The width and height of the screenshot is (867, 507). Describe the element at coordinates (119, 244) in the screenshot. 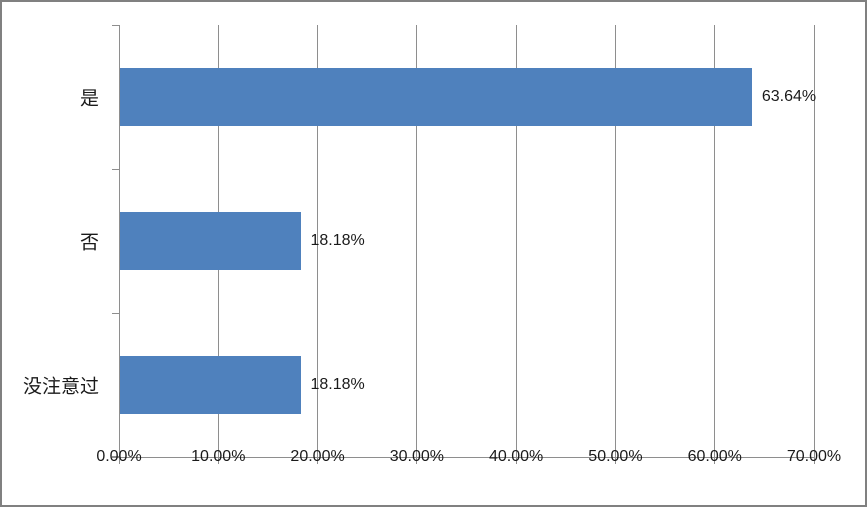

I see `value-axis-line-zero` at that location.